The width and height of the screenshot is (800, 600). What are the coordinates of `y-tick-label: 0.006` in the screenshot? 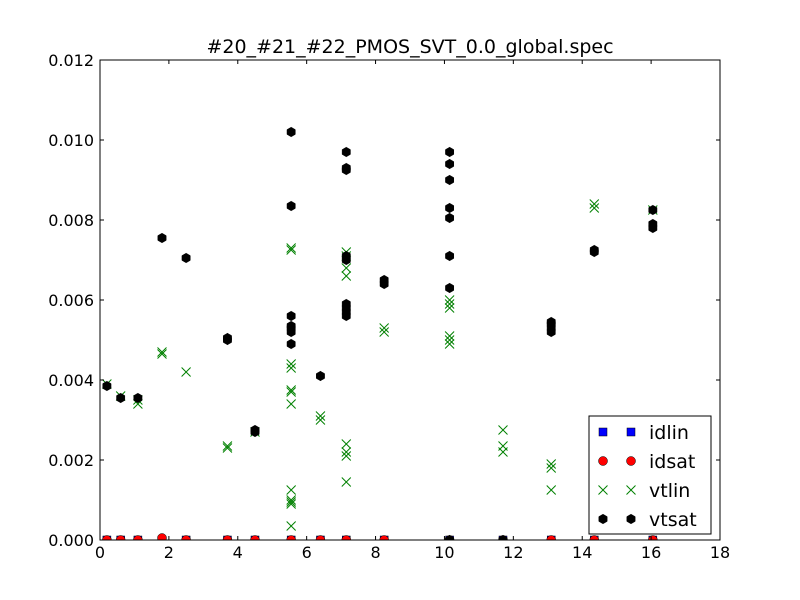 It's located at (71, 300).